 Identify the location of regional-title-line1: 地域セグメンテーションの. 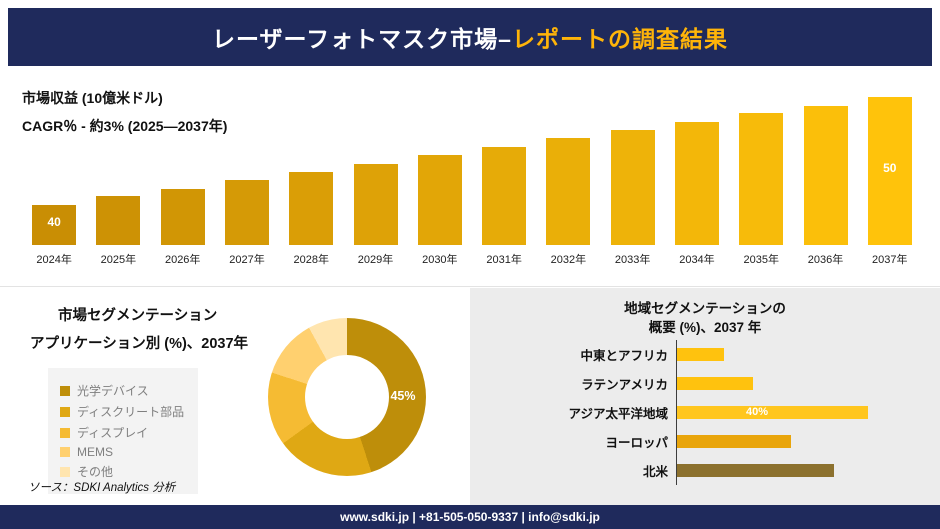
(705, 308).